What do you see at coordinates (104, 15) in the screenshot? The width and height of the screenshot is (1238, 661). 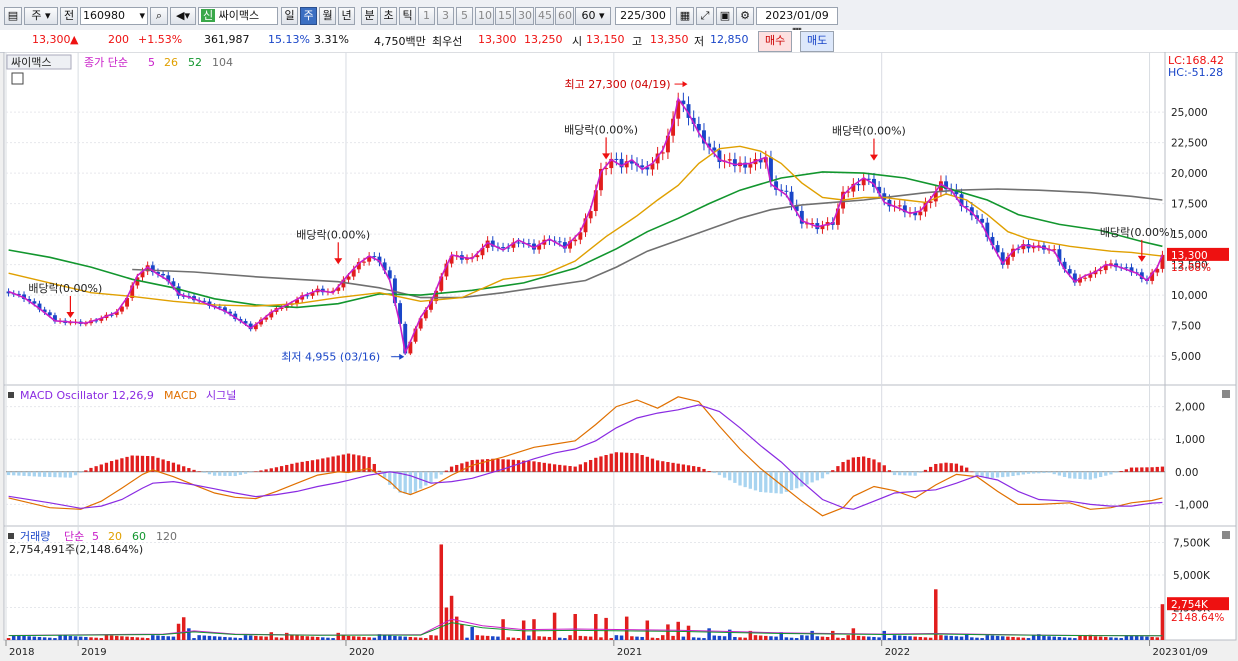 I see `stock-code-value: 160980` at bounding box center [104, 15].